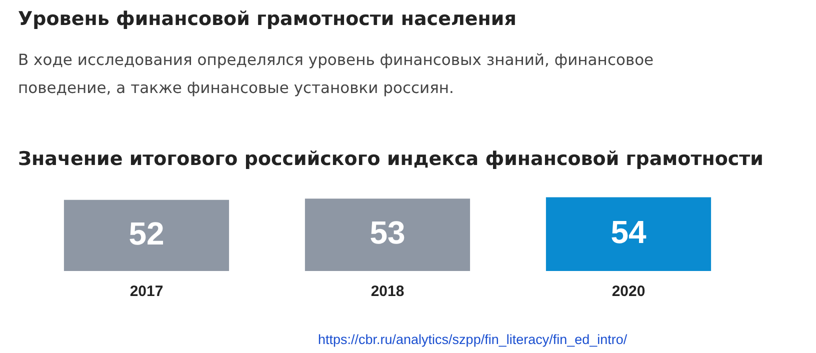 The image size is (816, 353). Describe the element at coordinates (629, 291) in the screenshot. I see `x-tick-label: 2020` at that location.